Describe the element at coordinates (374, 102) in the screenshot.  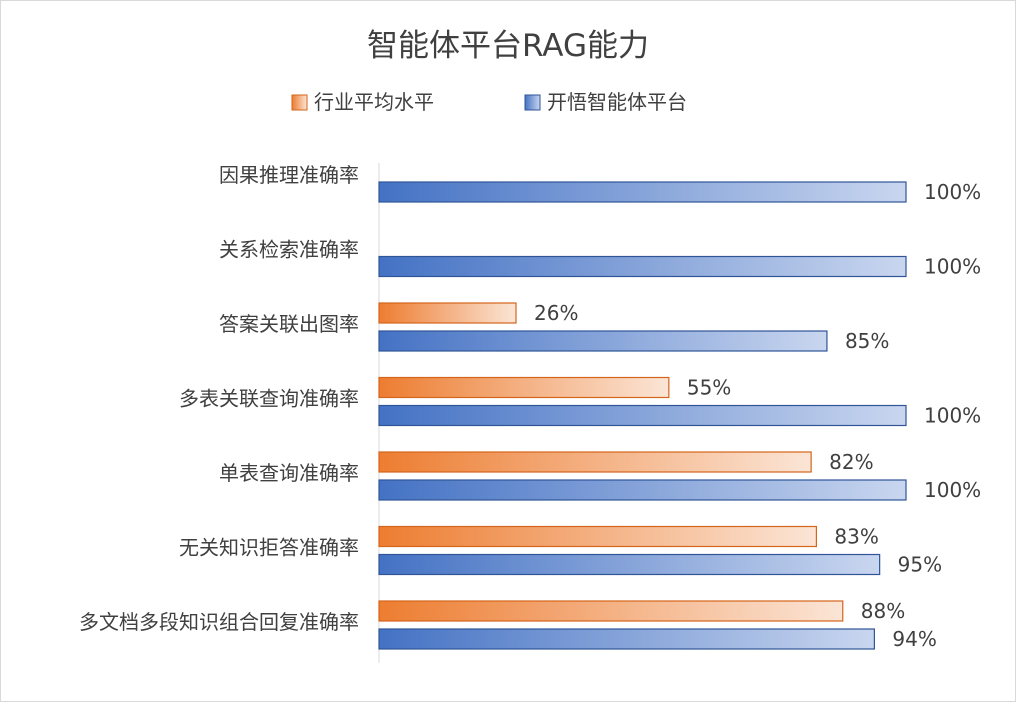
I see `legend-label-0: 行业平均水平` at that location.